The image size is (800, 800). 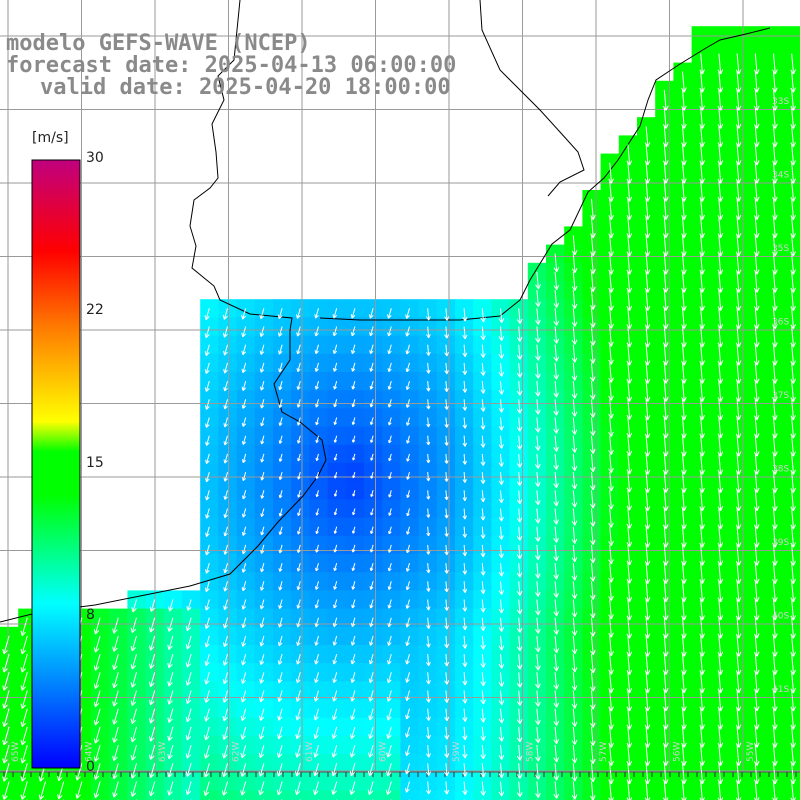 I want to click on longitude-label: 63W, so click(x=163, y=752).